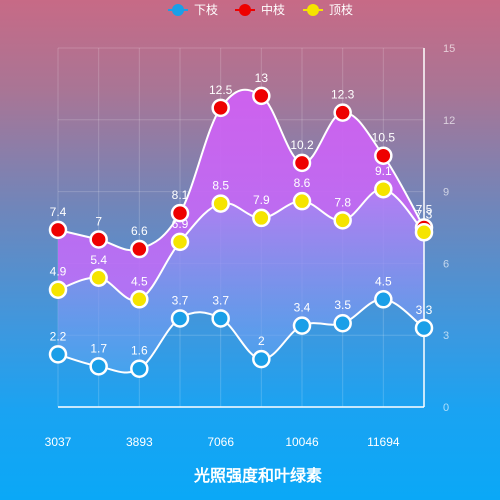 The width and height of the screenshot is (500, 500). Describe the element at coordinates (220, 186) in the screenshot. I see `data-label-dingzhi: 8.5` at that location.